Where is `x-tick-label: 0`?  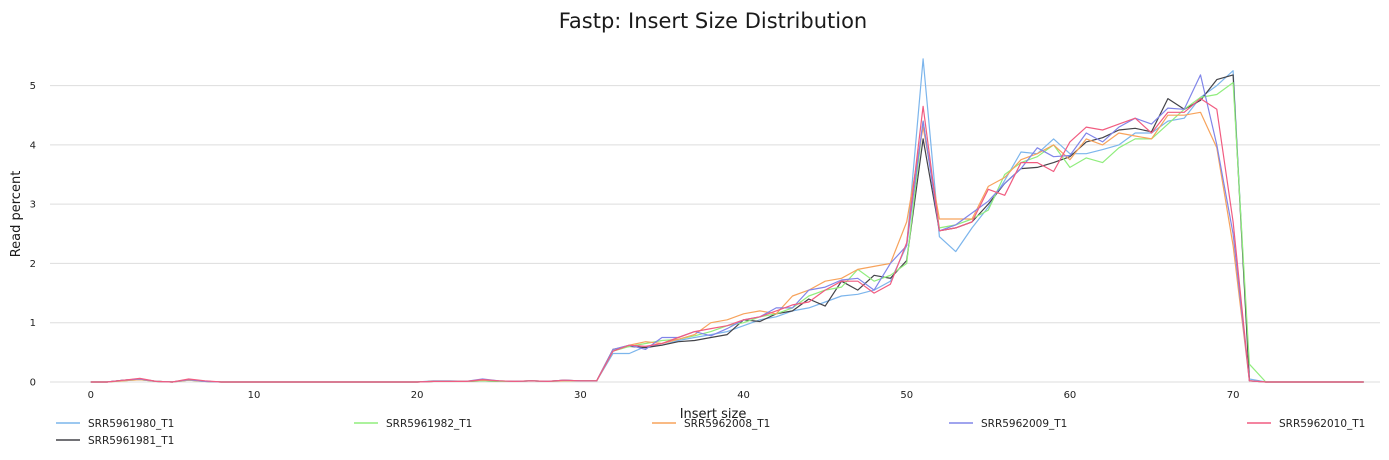
x-tick-label: 0 is located at coordinates (91, 395).